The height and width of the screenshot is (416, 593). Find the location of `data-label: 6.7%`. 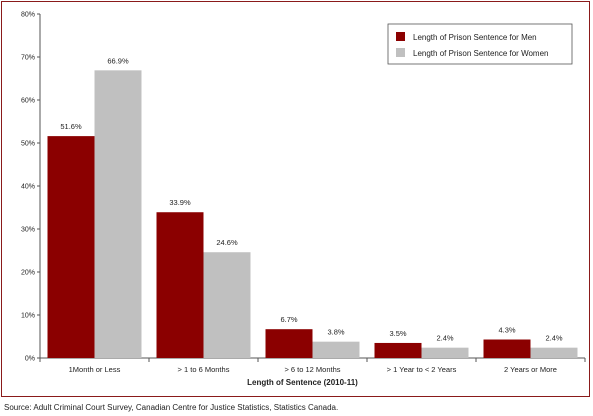

data-label: 6.7% is located at coordinates (288, 319).